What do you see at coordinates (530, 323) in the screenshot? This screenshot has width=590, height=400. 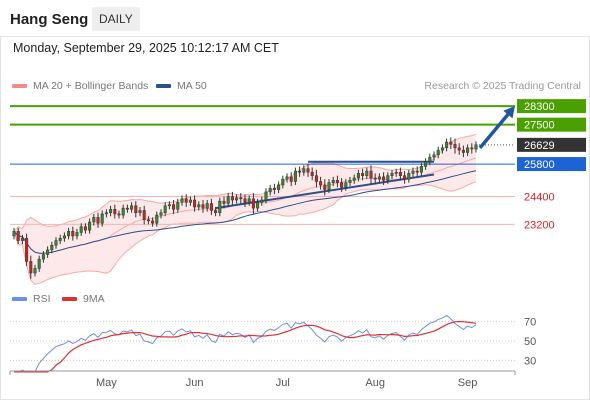 I see `rsi-tick-label: 70` at bounding box center [530, 323].